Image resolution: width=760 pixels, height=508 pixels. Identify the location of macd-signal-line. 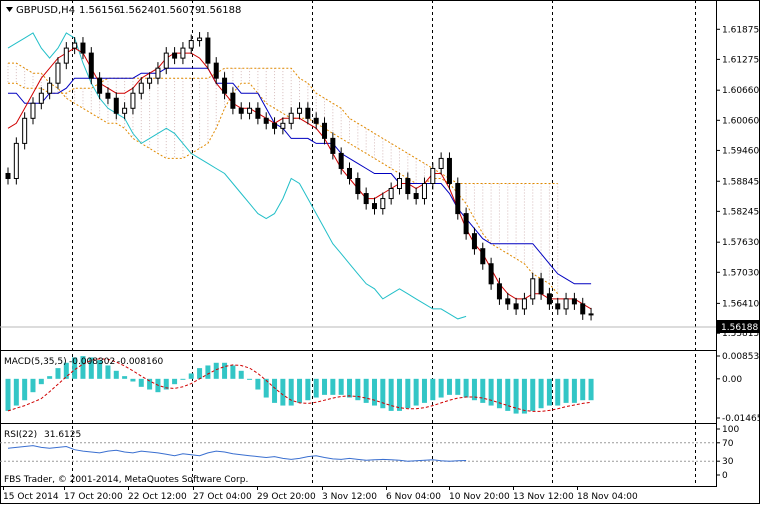
(299, 385).